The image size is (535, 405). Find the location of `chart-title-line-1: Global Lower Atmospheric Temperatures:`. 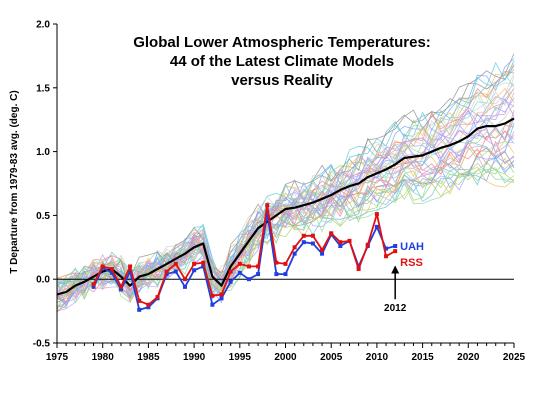

chart-title-line-1: Global Lower Atmospheric Temperatures: is located at coordinates (282, 42).